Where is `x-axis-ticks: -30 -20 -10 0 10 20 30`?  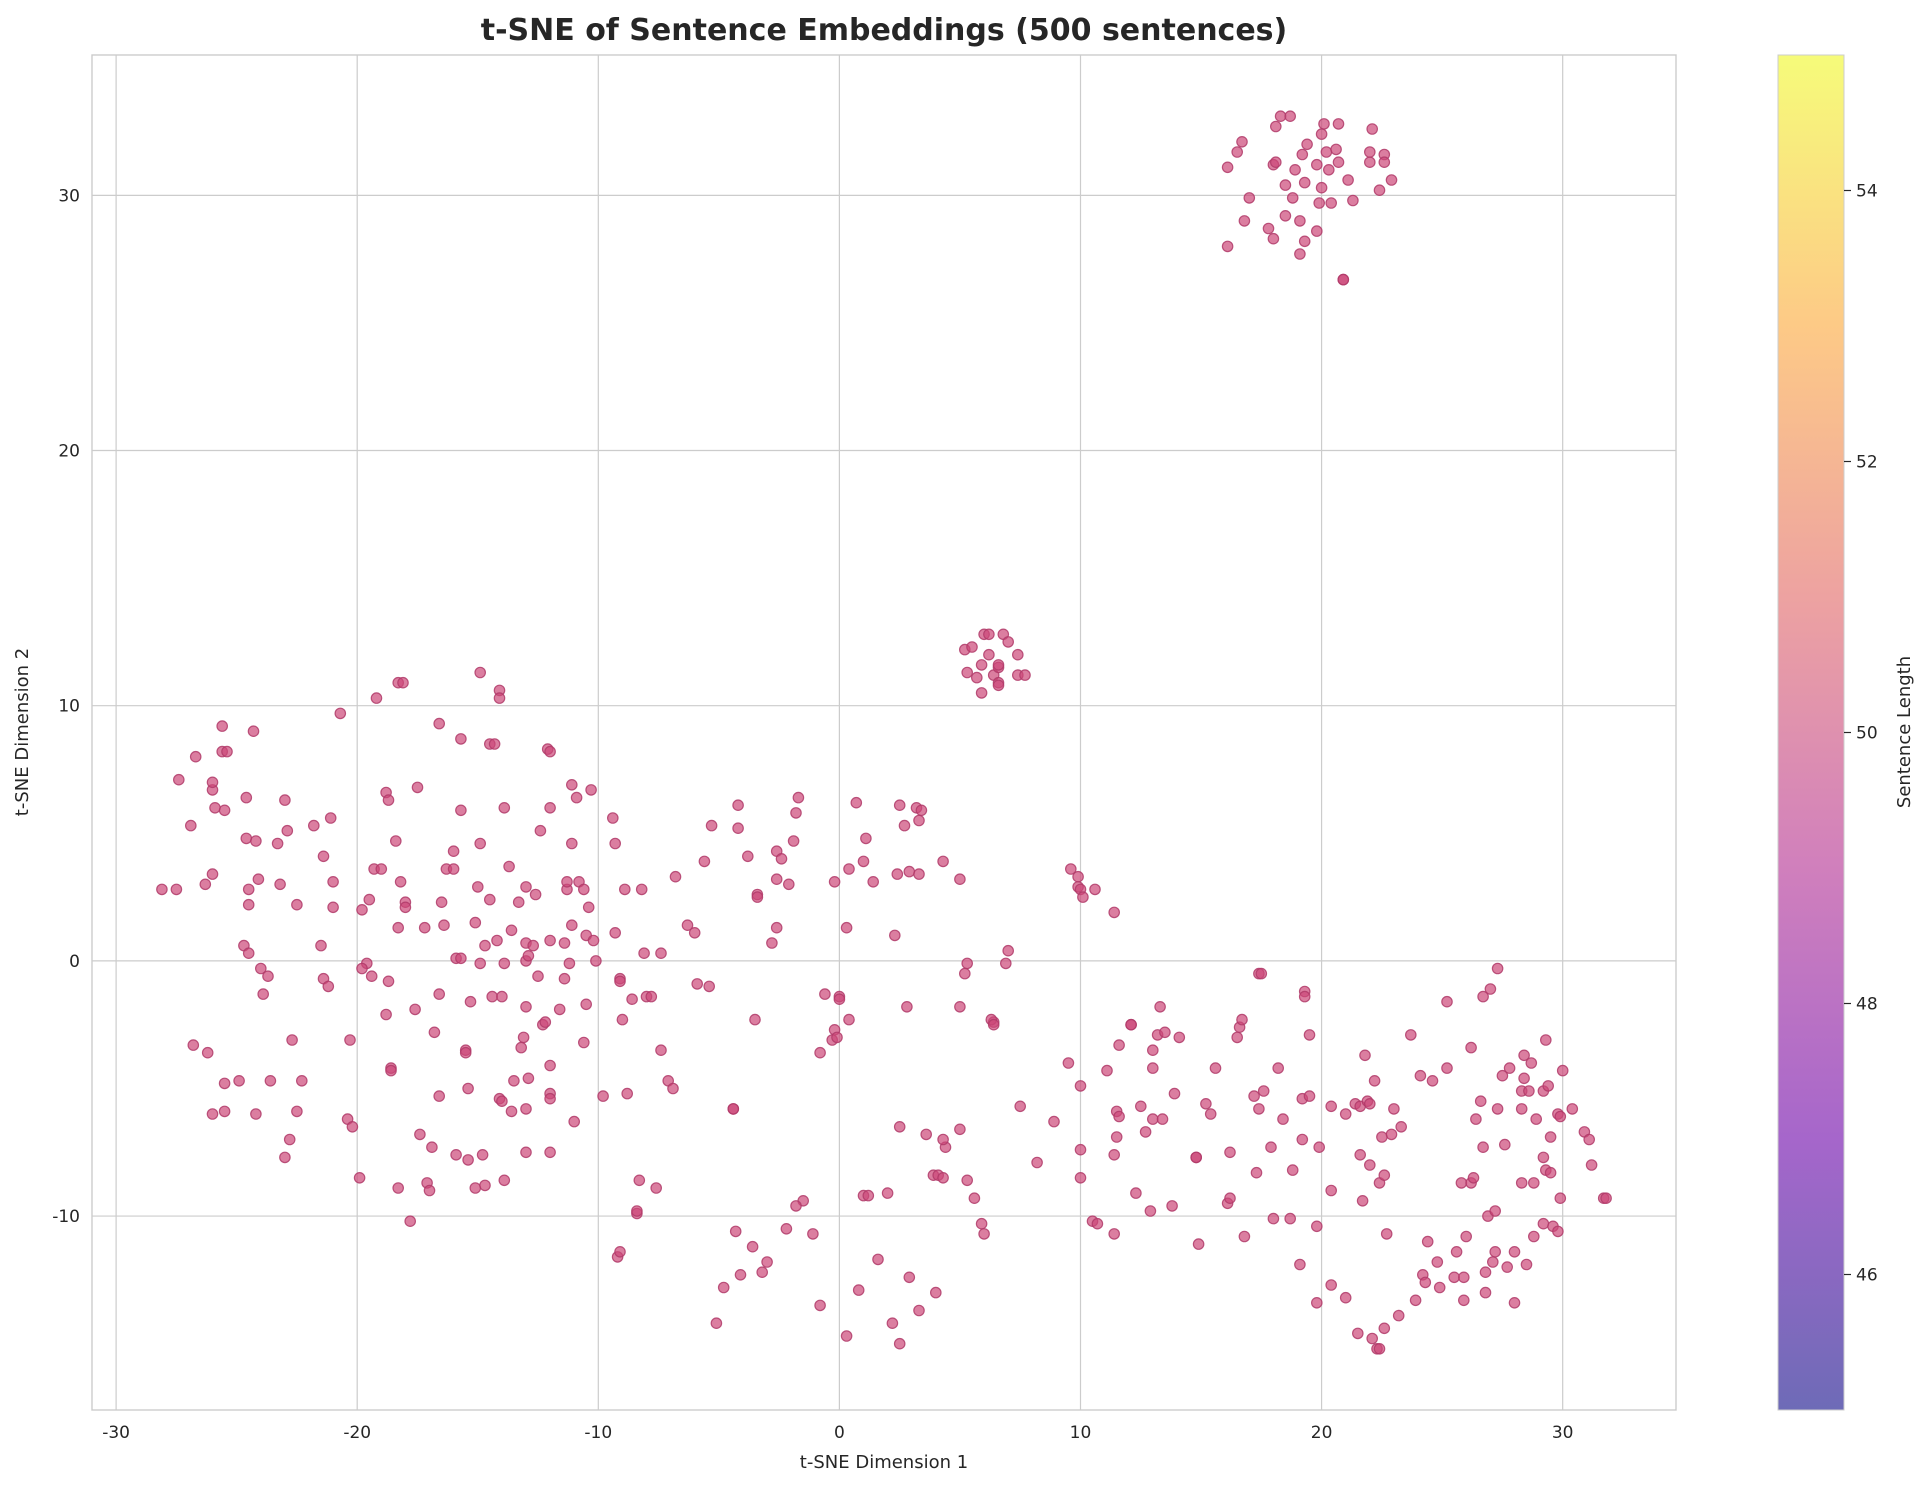 x-axis-ticks: -30 -20 -10 0 10 20 30 is located at coordinates (837, 1433).